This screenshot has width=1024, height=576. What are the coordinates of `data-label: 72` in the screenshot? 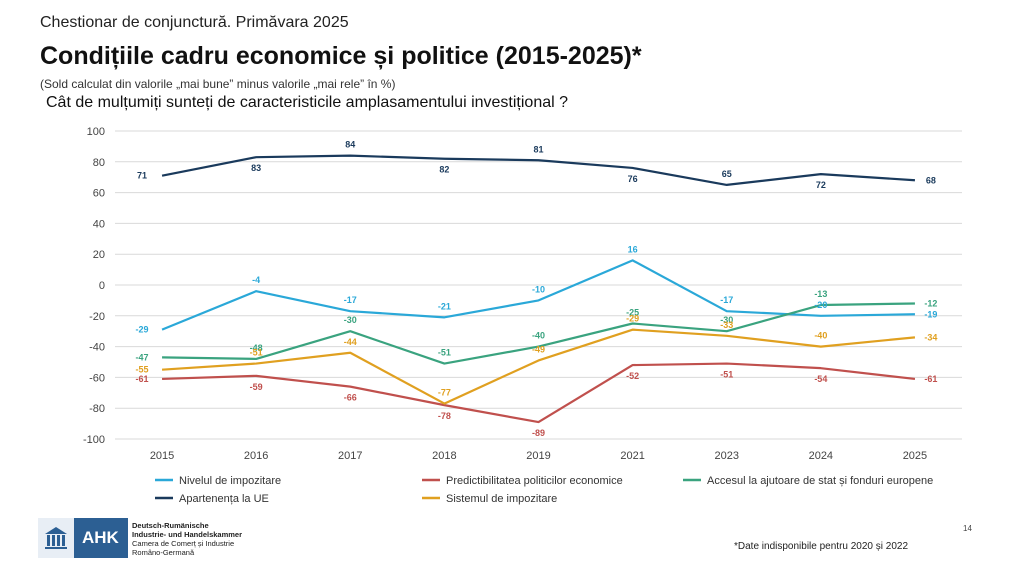 It's located at (821, 185).